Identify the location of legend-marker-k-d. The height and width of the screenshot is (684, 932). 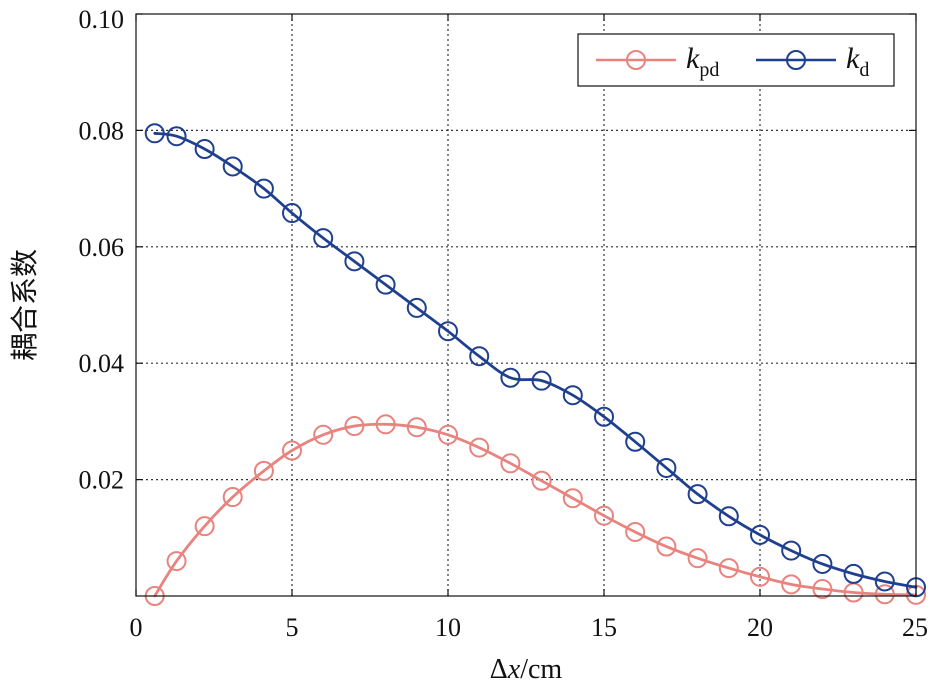
(796, 60).